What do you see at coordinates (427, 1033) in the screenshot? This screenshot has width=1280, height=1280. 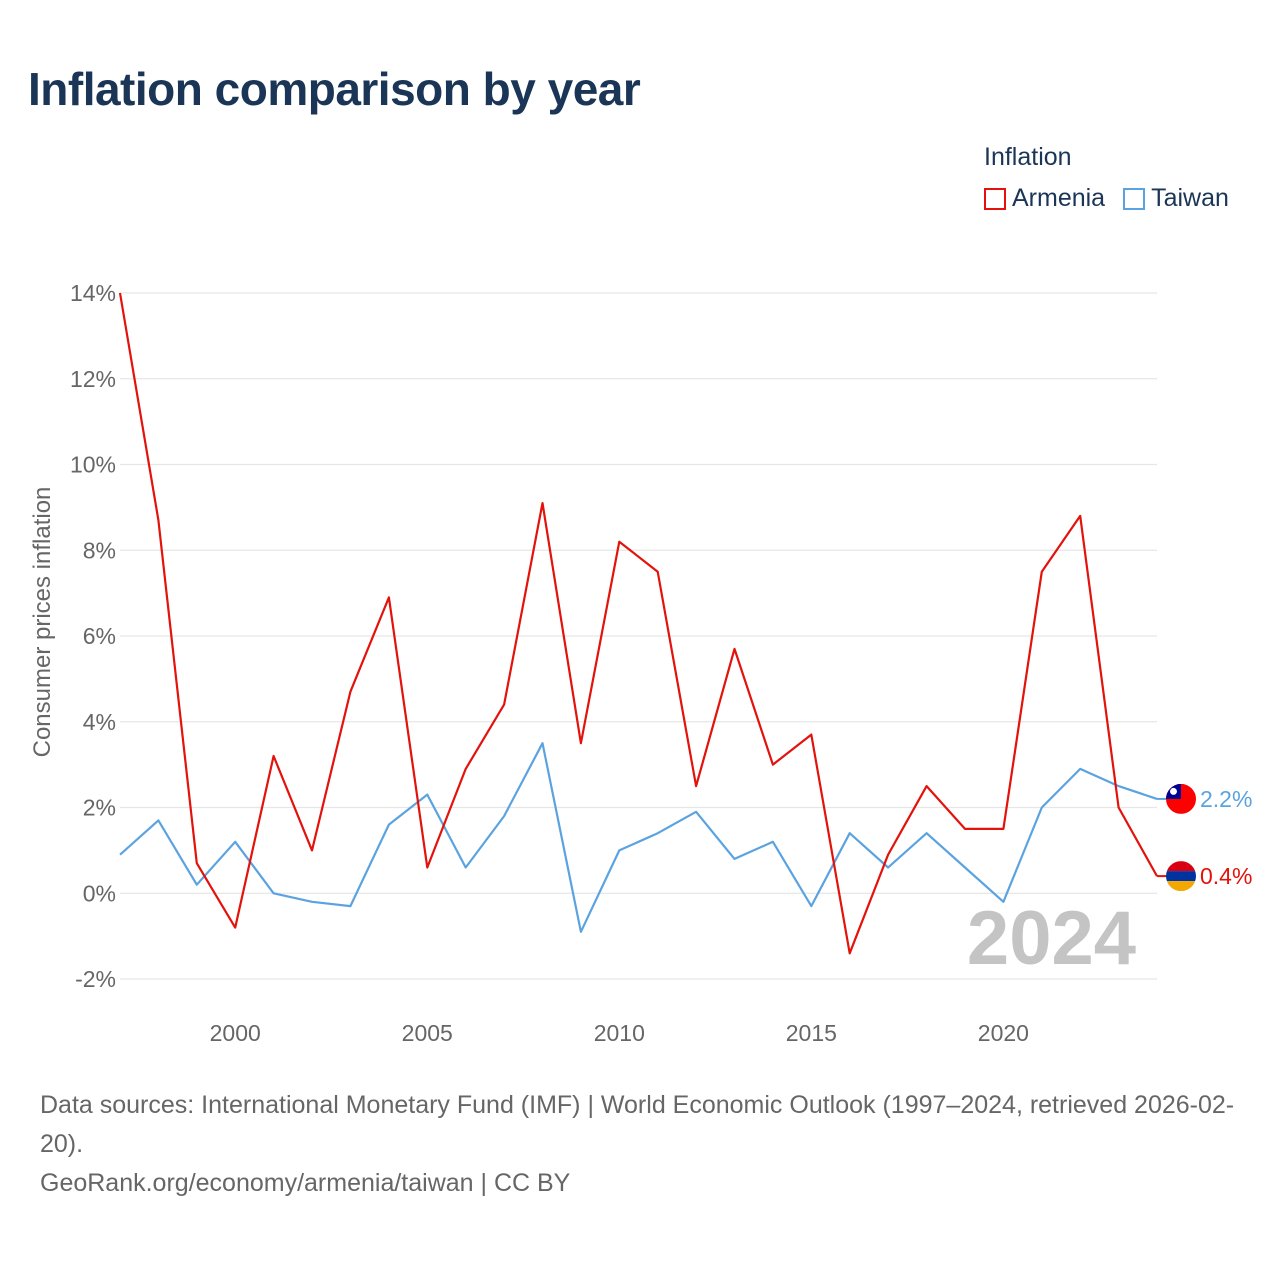 I see `x-tick-label: 2005` at bounding box center [427, 1033].